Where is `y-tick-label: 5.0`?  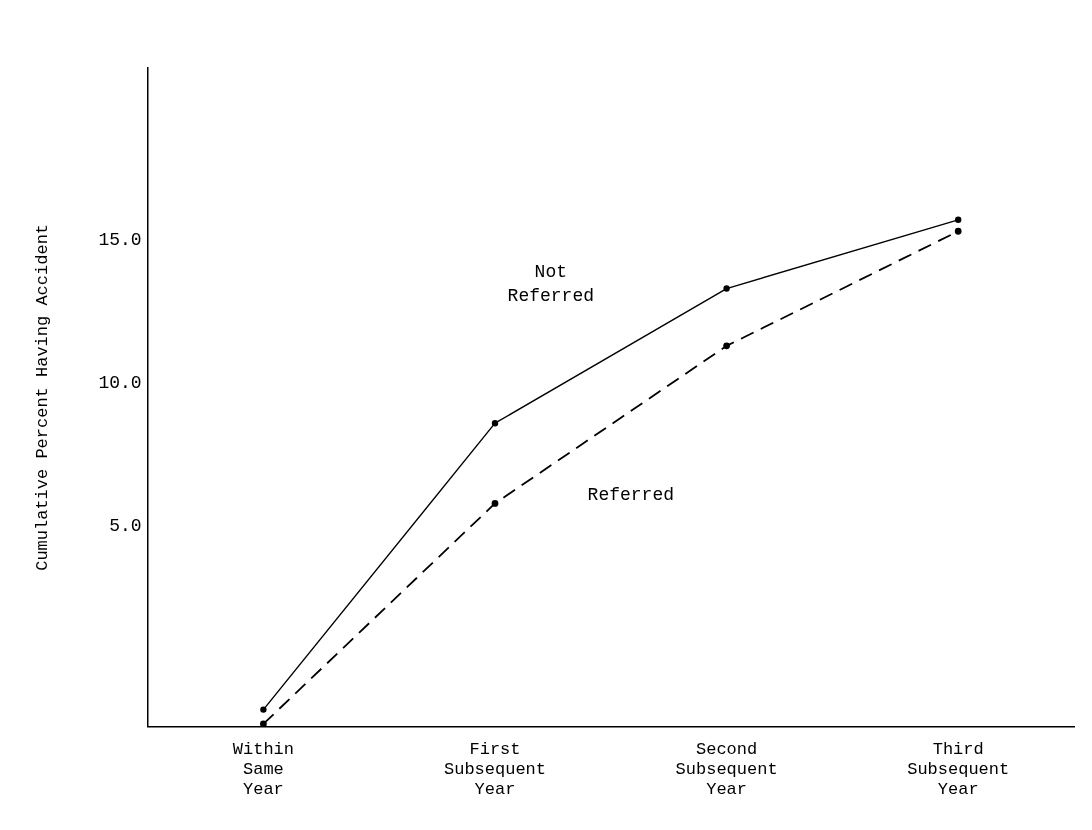 y-tick-label: 5.0 is located at coordinates (125, 526).